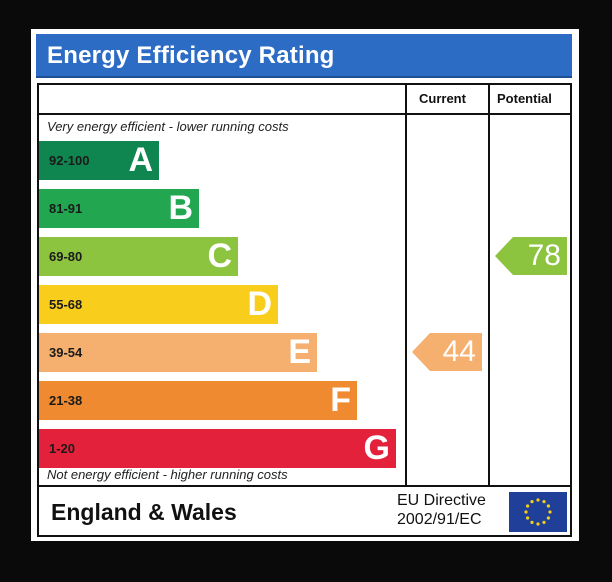  I want to click on band-a-letter: A, so click(140, 160).